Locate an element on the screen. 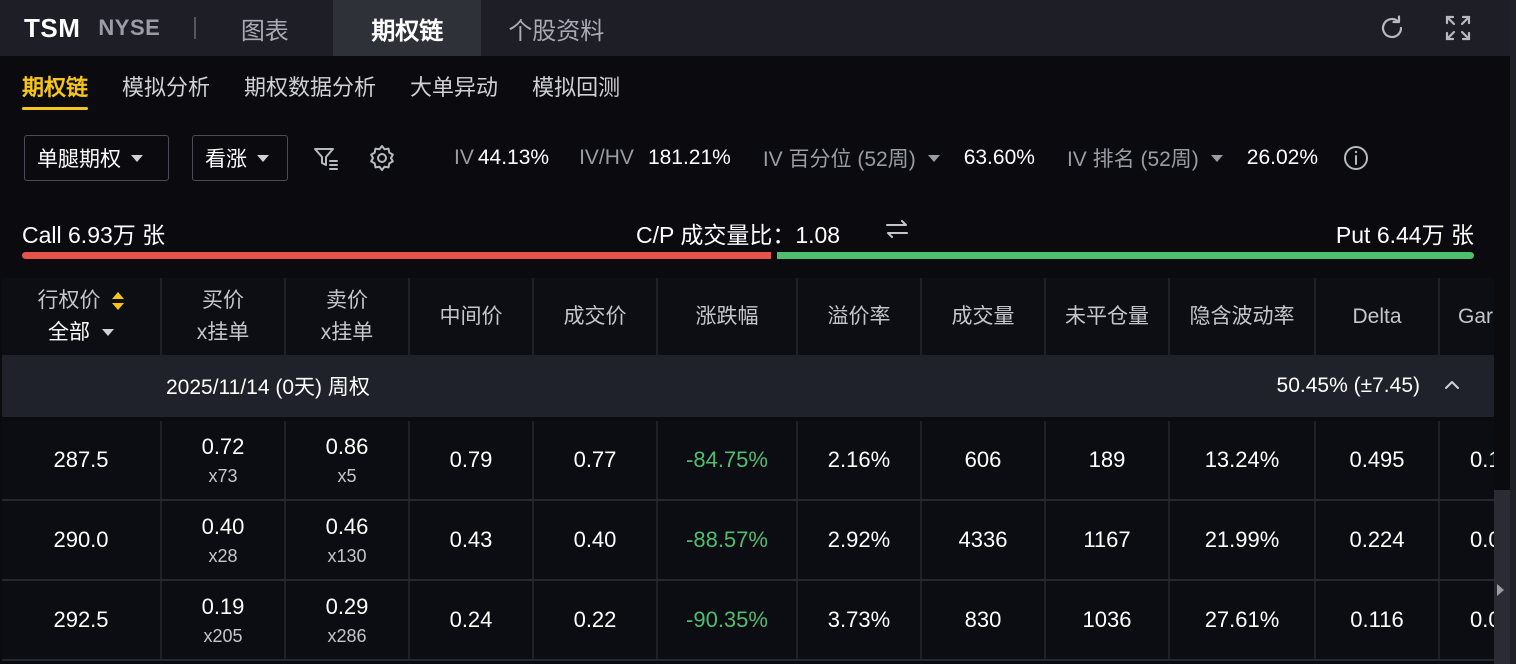 The image size is (1516, 664). iv-rank-stat: IV 排名 (52周) 26.02% is located at coordinates (1192, 158).